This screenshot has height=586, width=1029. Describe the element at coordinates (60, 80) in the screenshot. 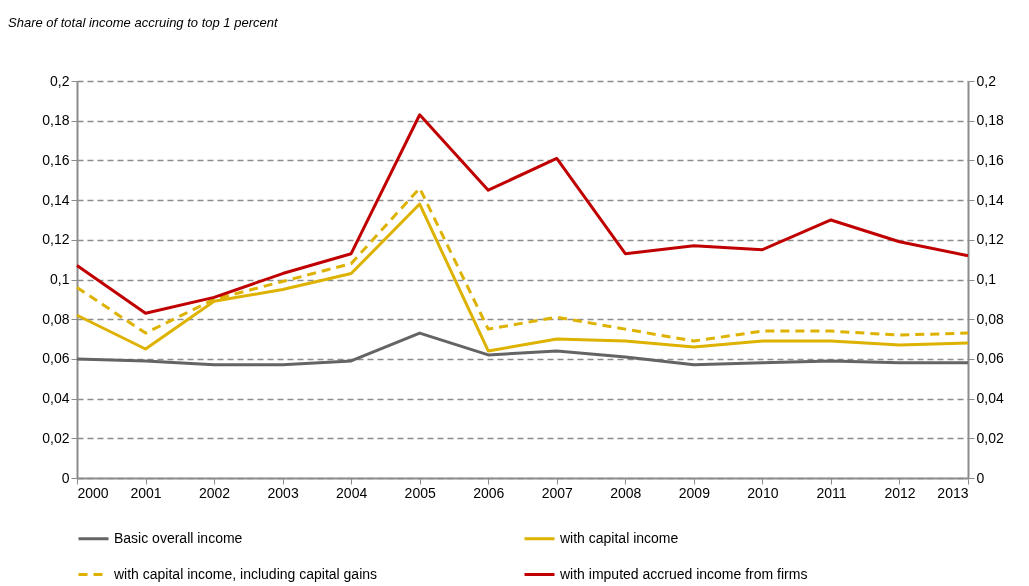

I see `y-tick-label: 0,2` at that location.